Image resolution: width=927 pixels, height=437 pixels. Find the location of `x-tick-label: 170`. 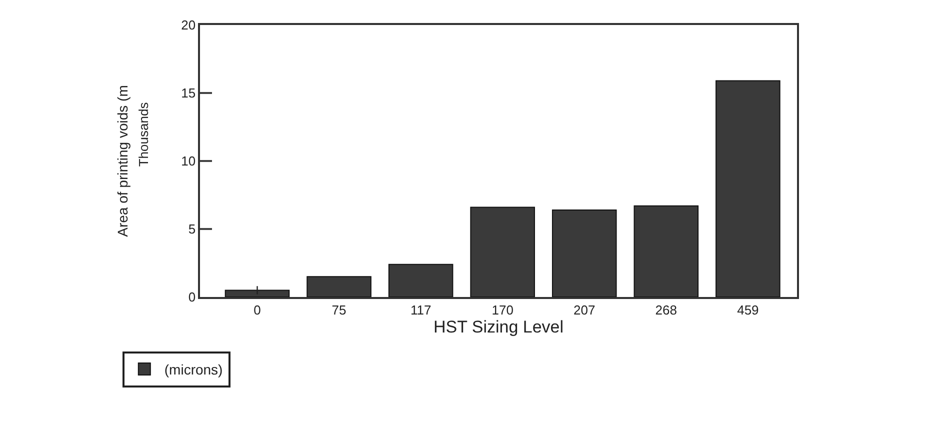

x-tick-label: 170 is located at coordinates (503, 310).